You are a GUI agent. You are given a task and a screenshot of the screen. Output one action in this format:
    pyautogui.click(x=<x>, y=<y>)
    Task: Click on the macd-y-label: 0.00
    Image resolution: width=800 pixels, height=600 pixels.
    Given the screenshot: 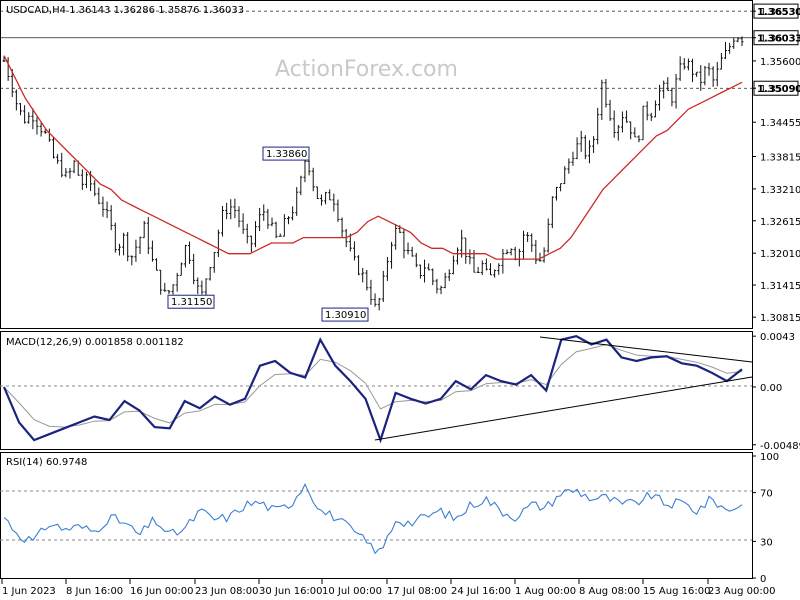 What is the action you would take?
    pyautogui.click(x=771, y=388)
    